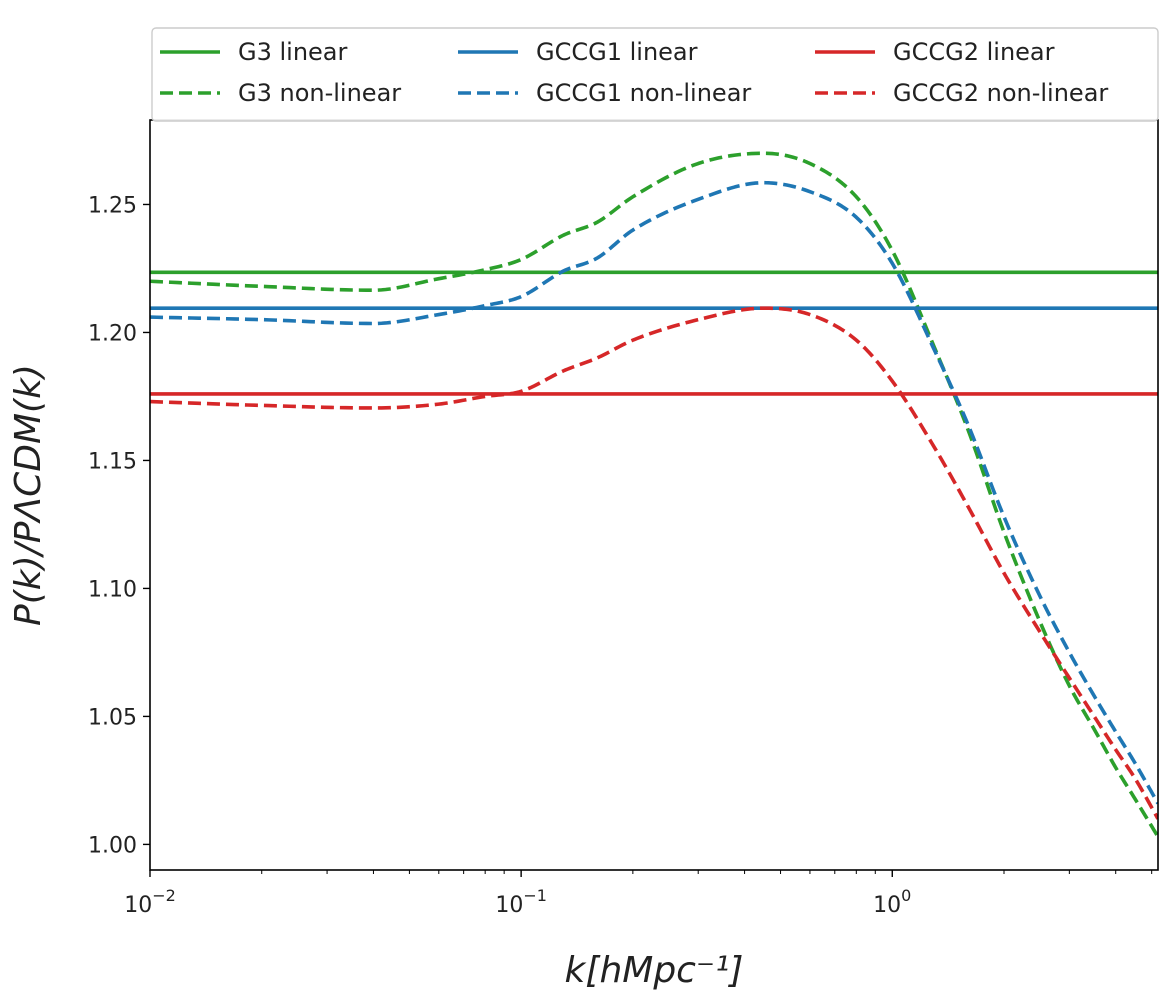 This screenshot has height=1000, width=1166. Describe the element at coordinates (112, 461) in the screenshot. I see `y-tick-label: 1.15` at that location.